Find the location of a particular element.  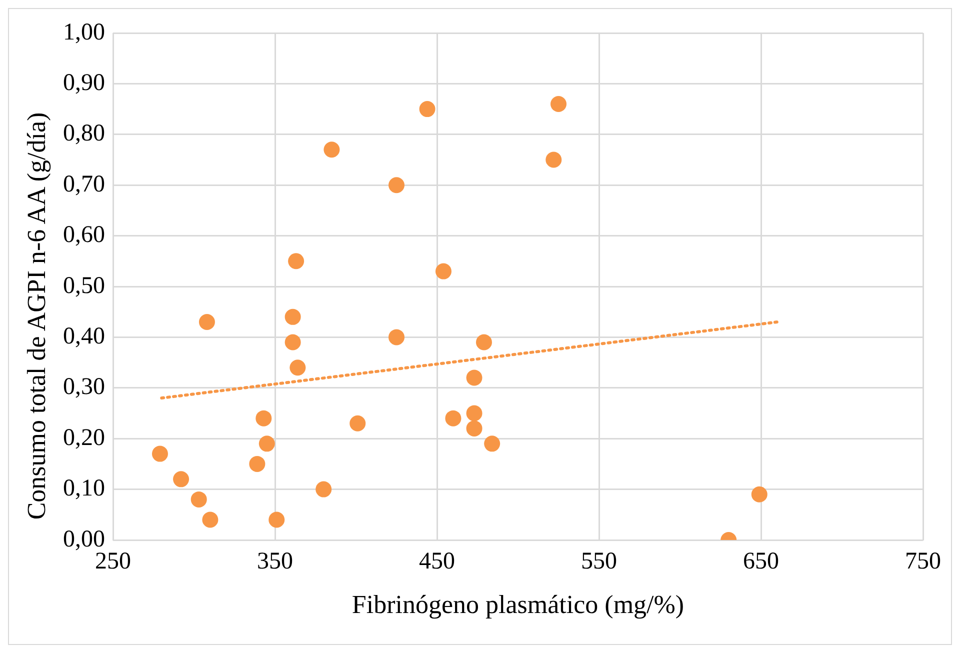

y-tick-label: 1,00 is located at coordinates (84, 32).